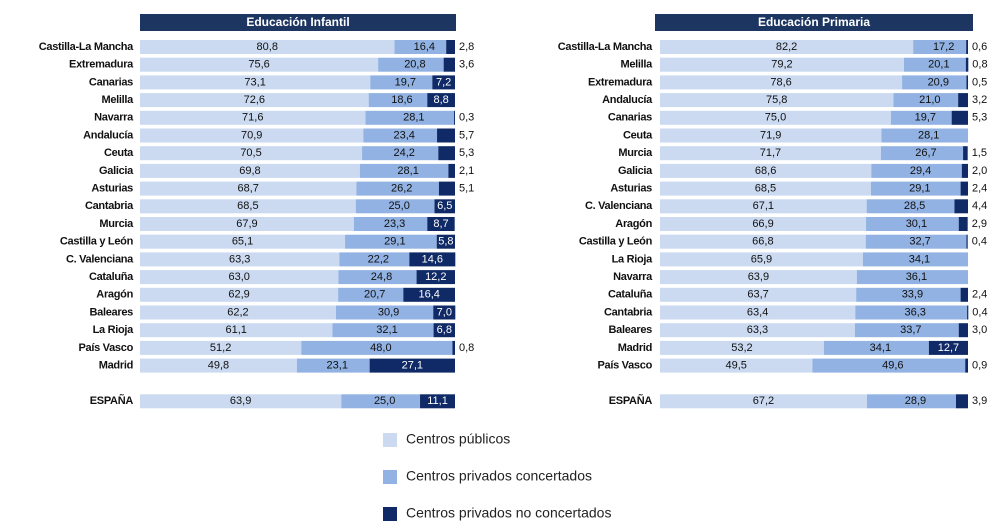 The image size is (998, 528). Describe the element at coordinates (943, 47) in the screenshot. I see `value-label: 17,2` at that location.